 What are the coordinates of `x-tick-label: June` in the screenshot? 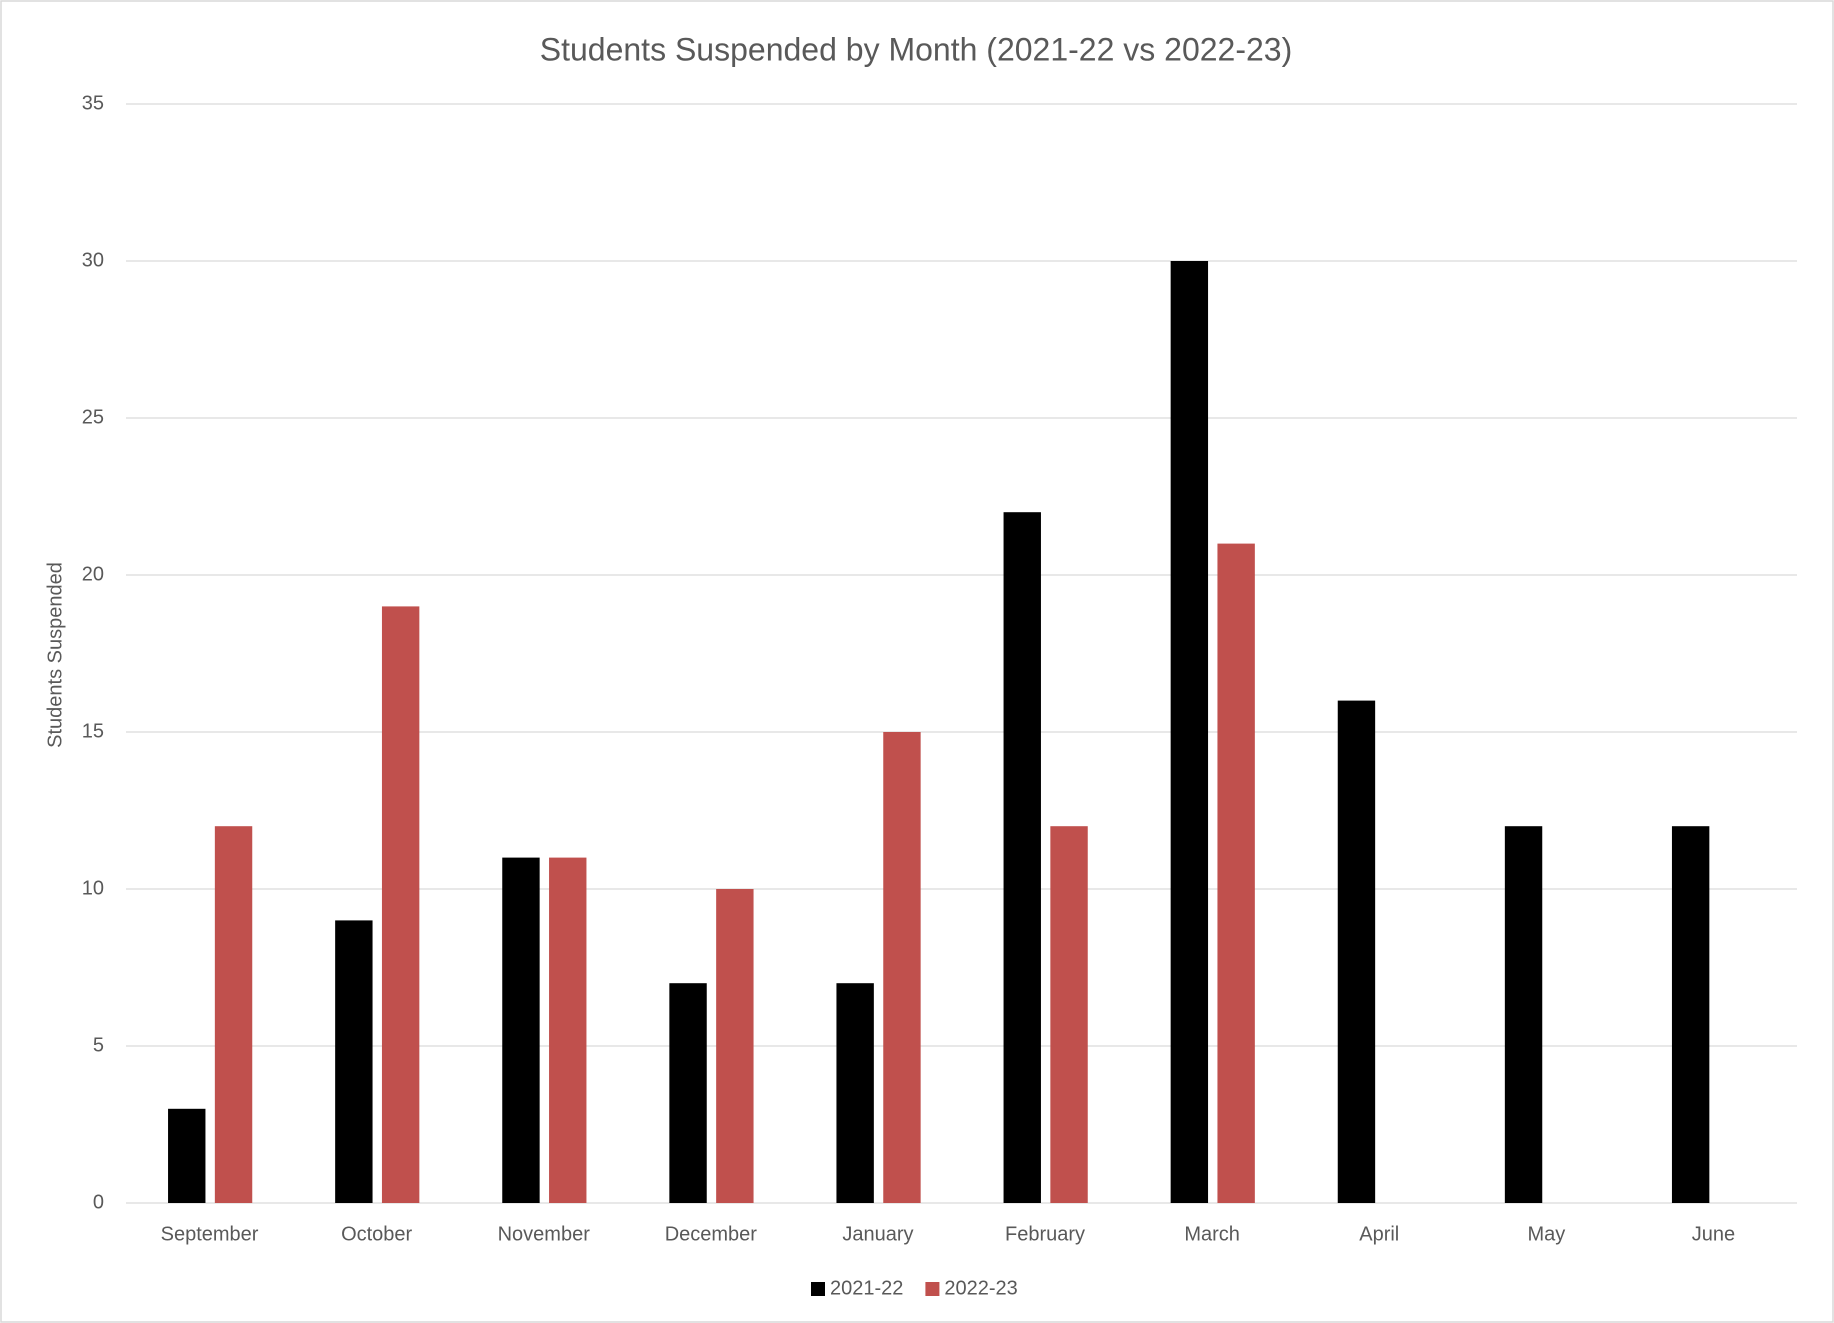 It's located at (1713, 1234).